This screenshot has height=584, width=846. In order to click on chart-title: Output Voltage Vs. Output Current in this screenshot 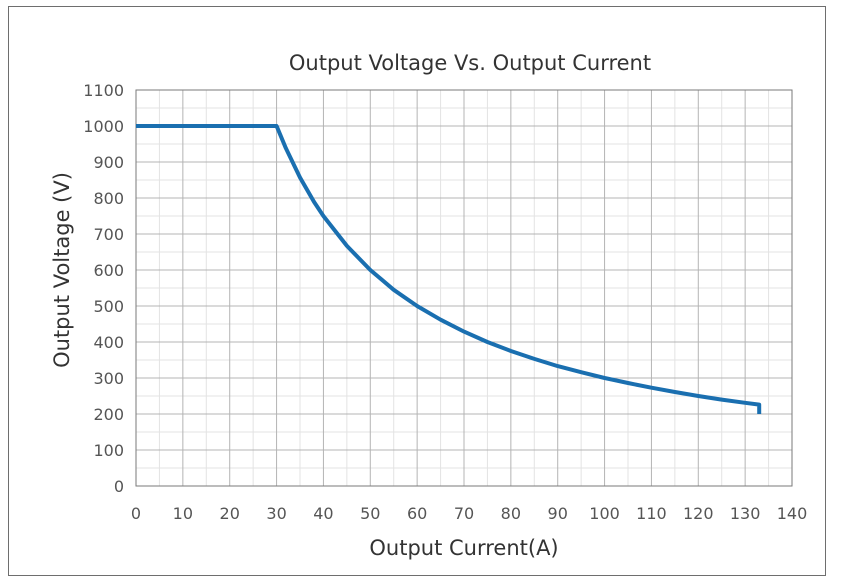, I will do `click(470, 63)`.